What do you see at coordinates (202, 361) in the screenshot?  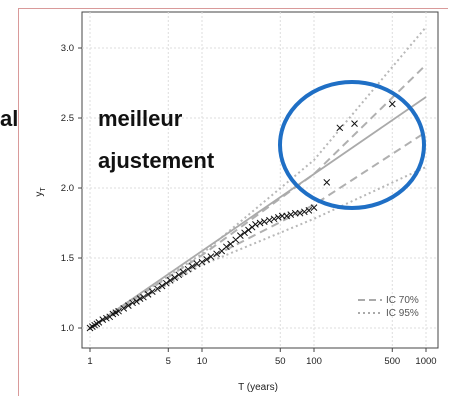 I see `x-tick-label: 10` at bounding box center [202, 361].